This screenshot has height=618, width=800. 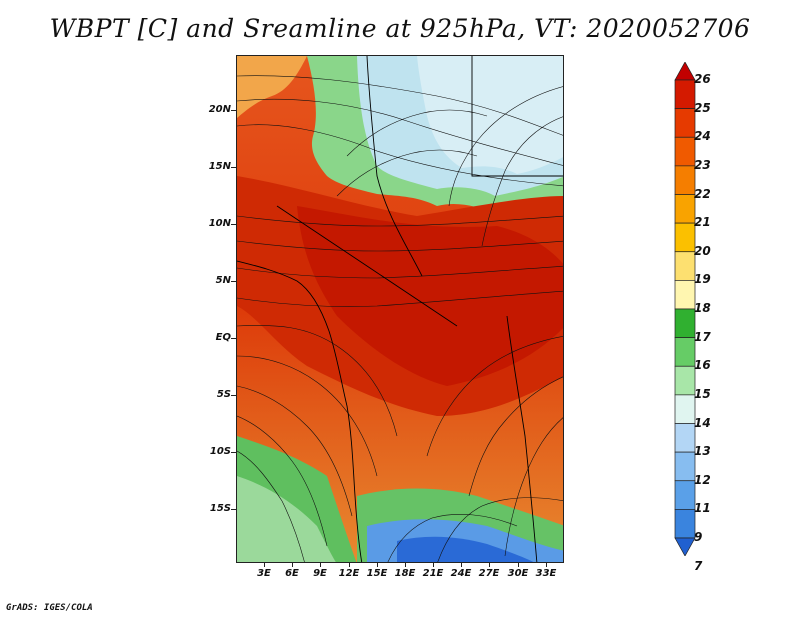 I want to click on lon-label-27e: 27E, so click(x=489, y=573).